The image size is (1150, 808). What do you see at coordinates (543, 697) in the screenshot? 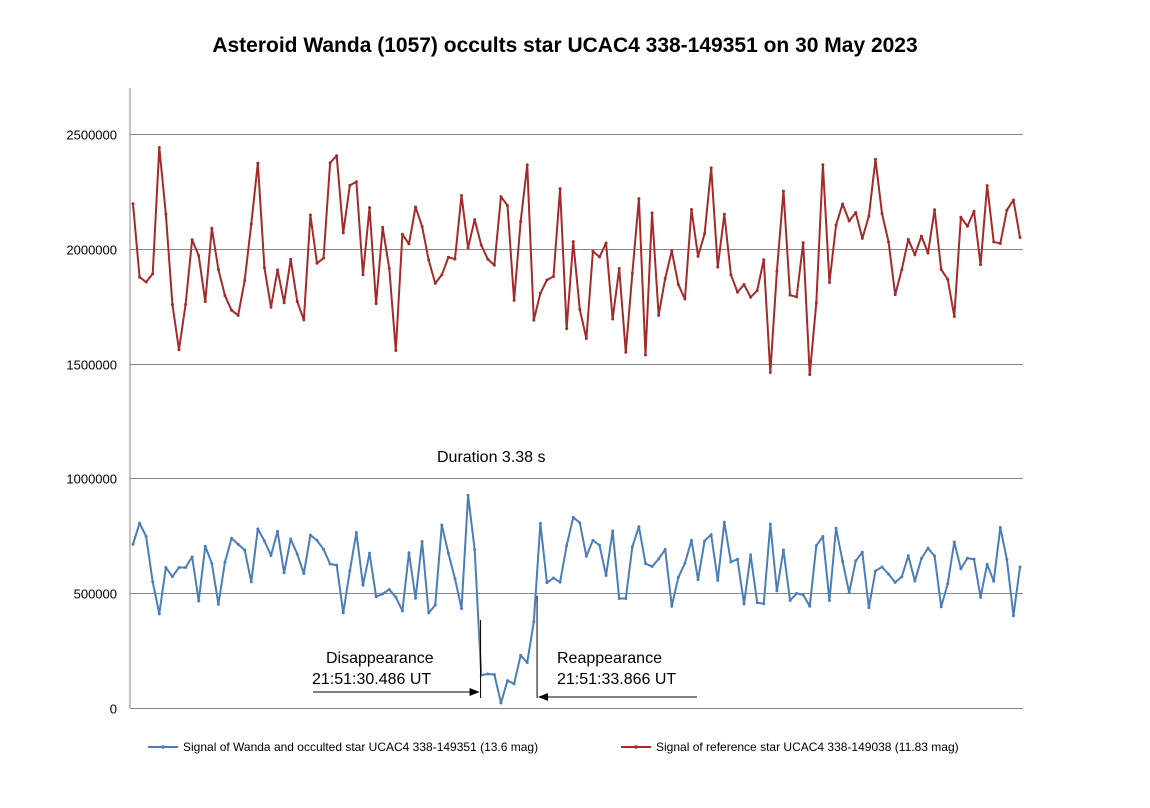
I see `reappearance-arrow-head` at bounding box center [543, 697].